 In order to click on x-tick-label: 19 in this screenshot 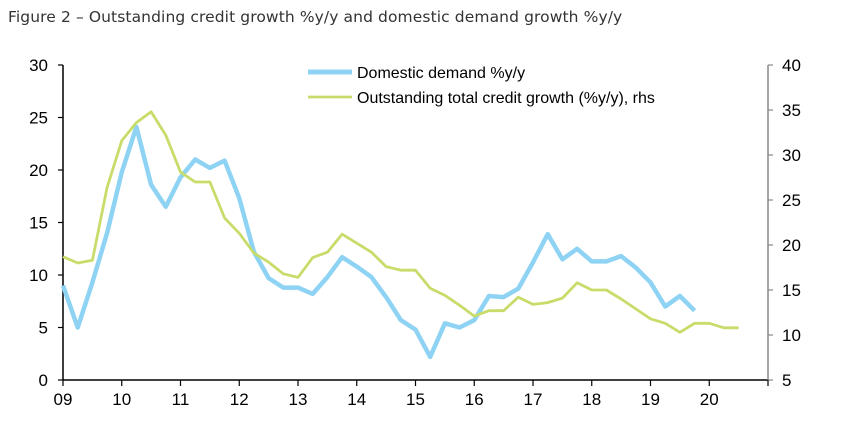, I will do `click(650, 399)`.